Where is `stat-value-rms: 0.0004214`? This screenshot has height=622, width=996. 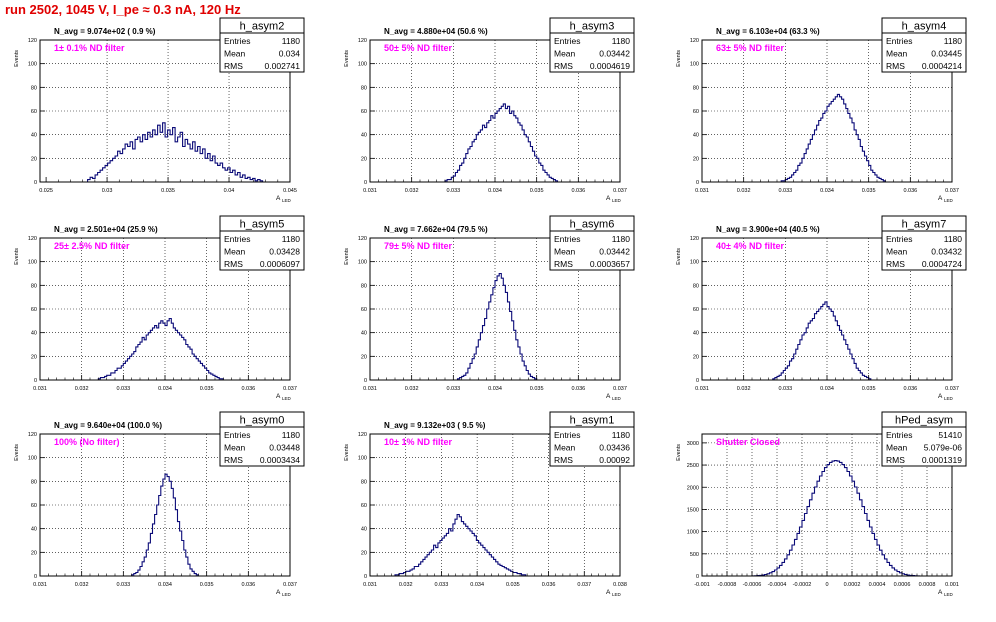 stat-value-rms: 0.0004214 is located at coordinates (942, 66).